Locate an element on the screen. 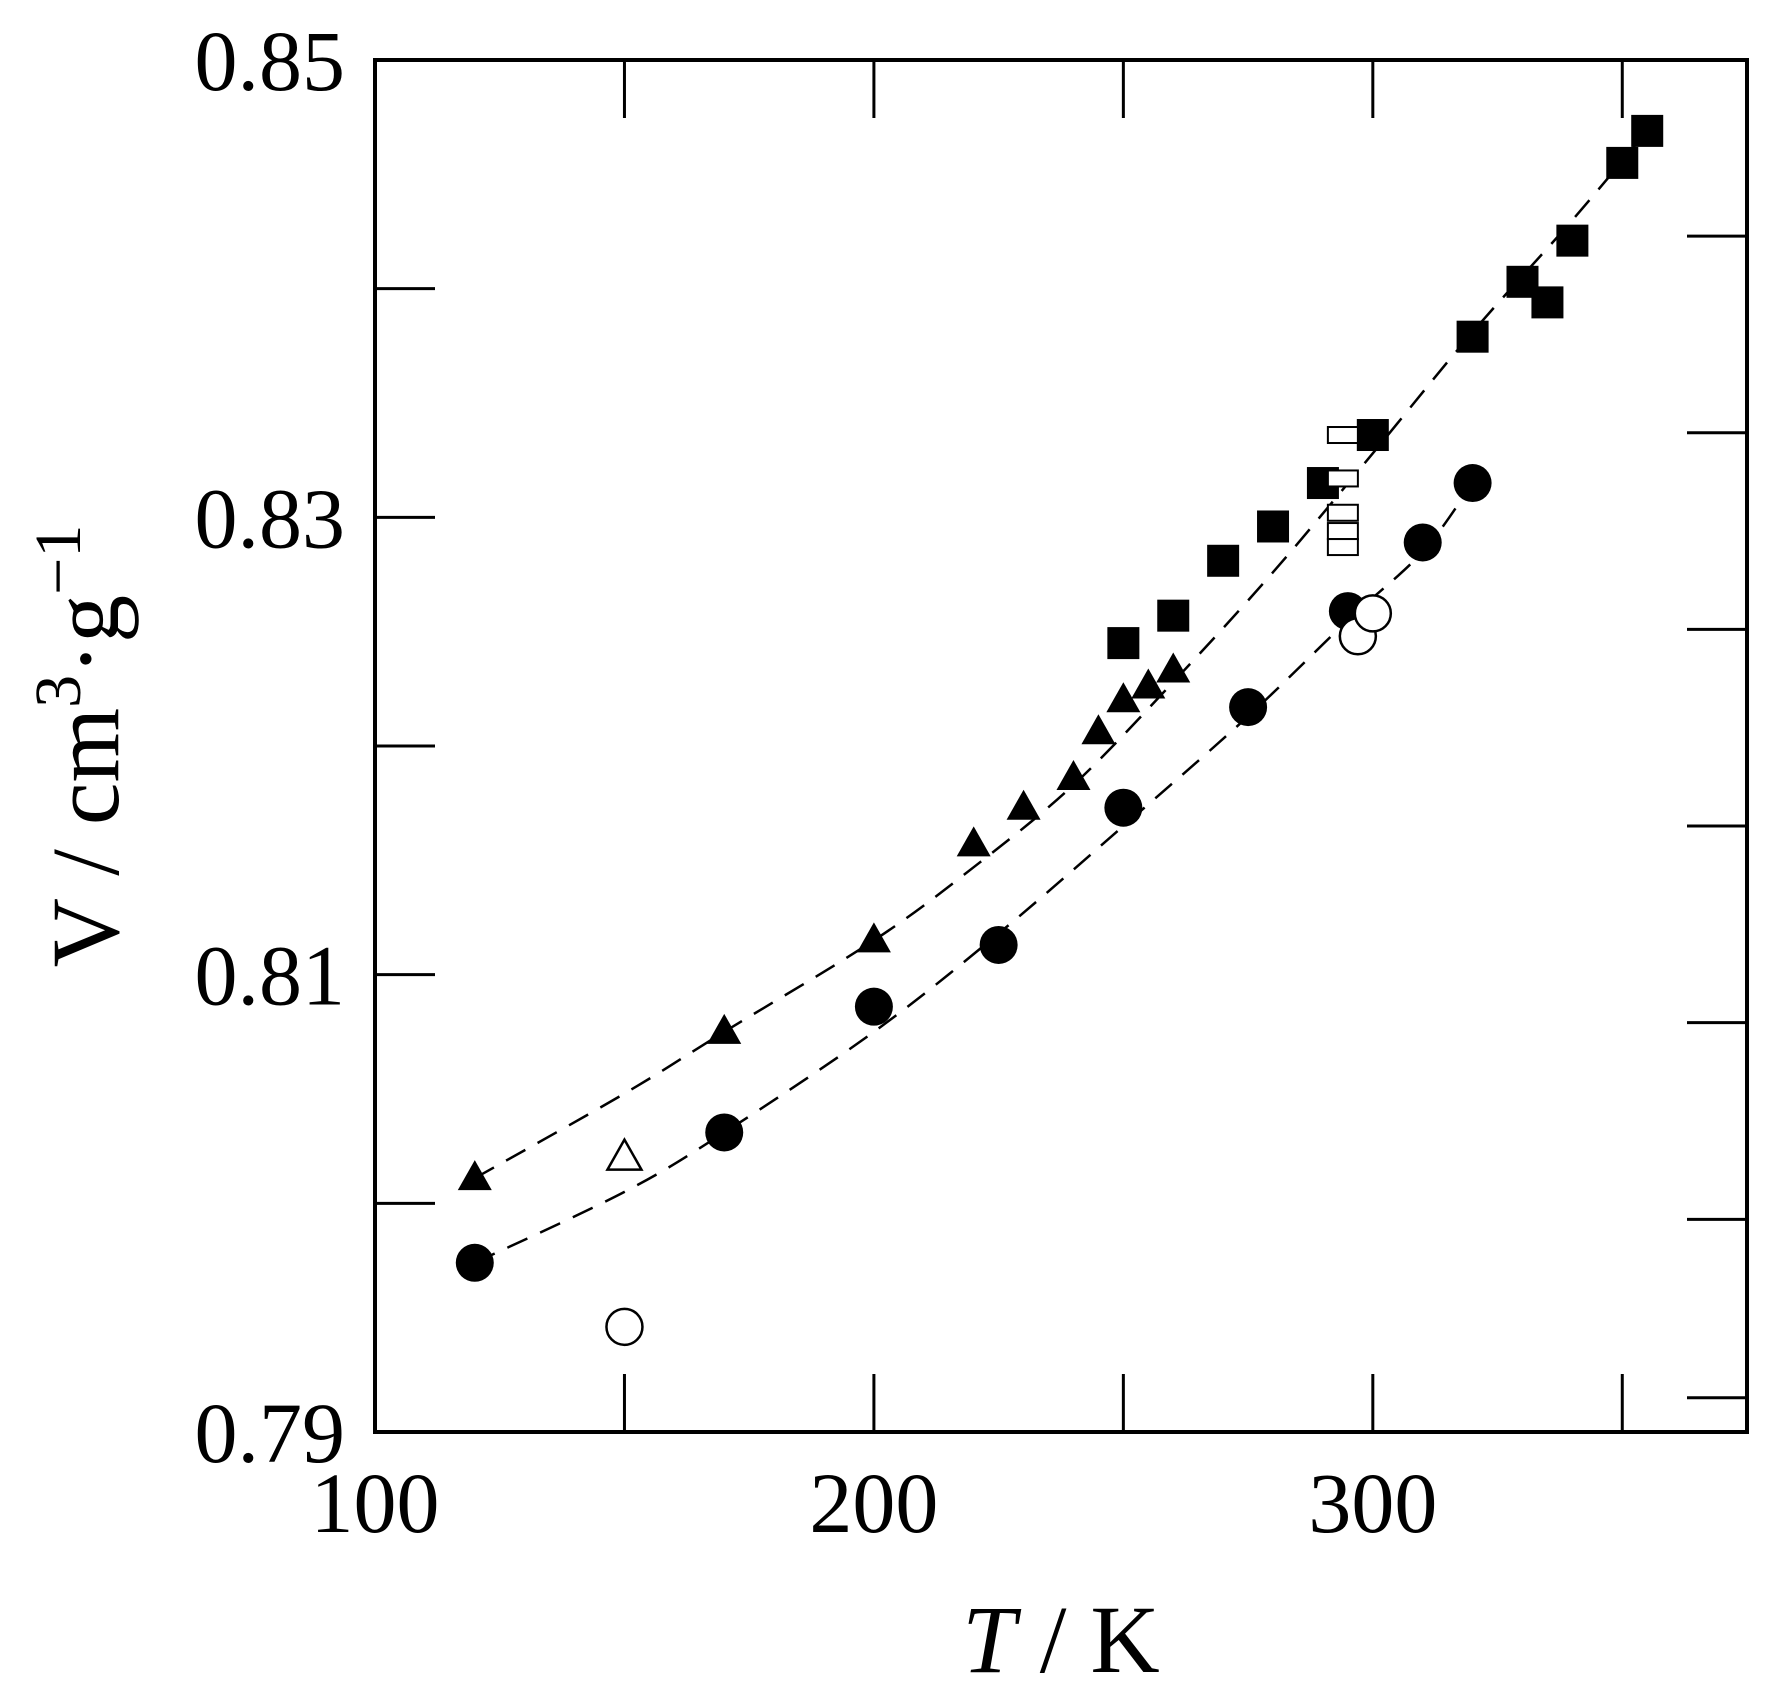 The width and height of the screenshot is (1782, 1691). data-point-open-triangle is located at coordinates (624, 1154).